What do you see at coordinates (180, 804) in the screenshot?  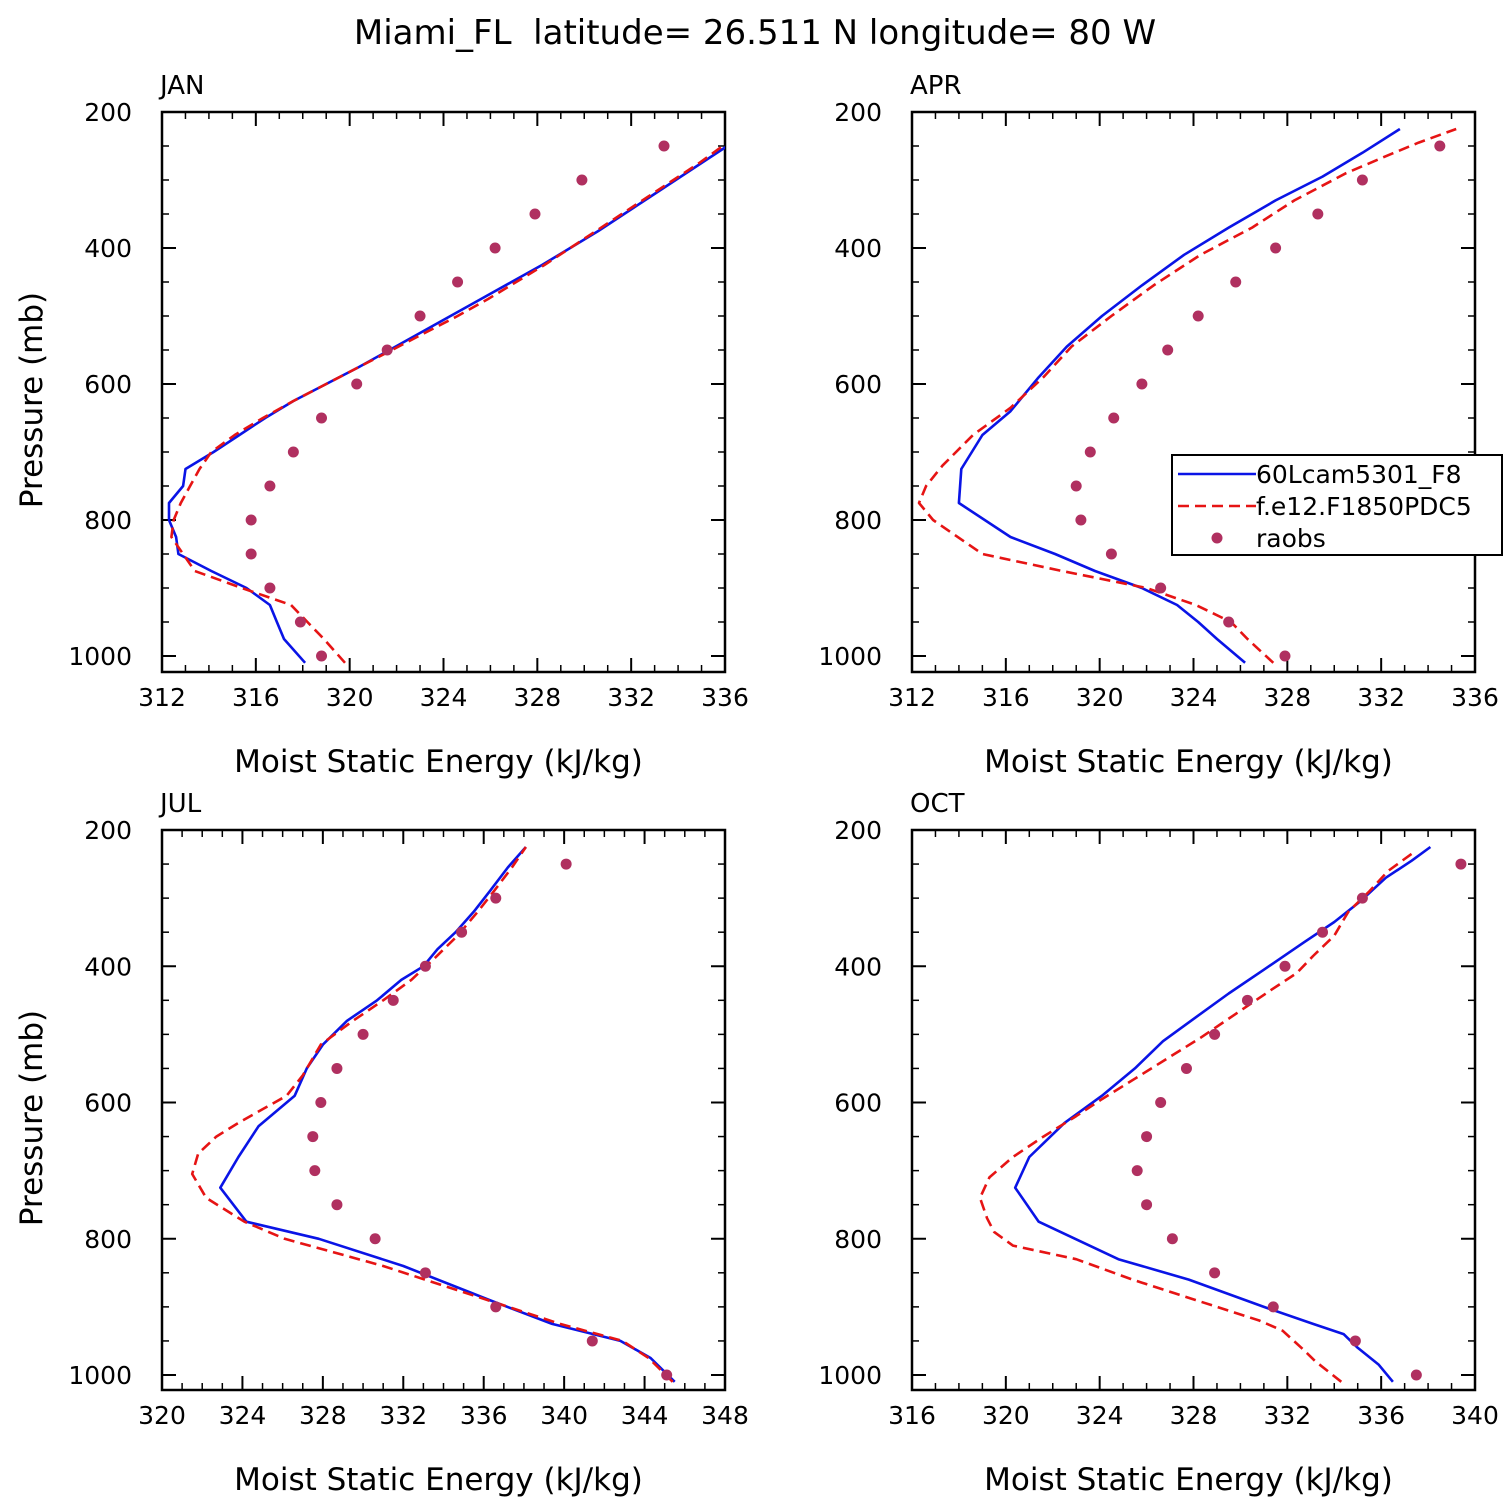 I see `panel-title: JUL` at bounding box center [180, 804].